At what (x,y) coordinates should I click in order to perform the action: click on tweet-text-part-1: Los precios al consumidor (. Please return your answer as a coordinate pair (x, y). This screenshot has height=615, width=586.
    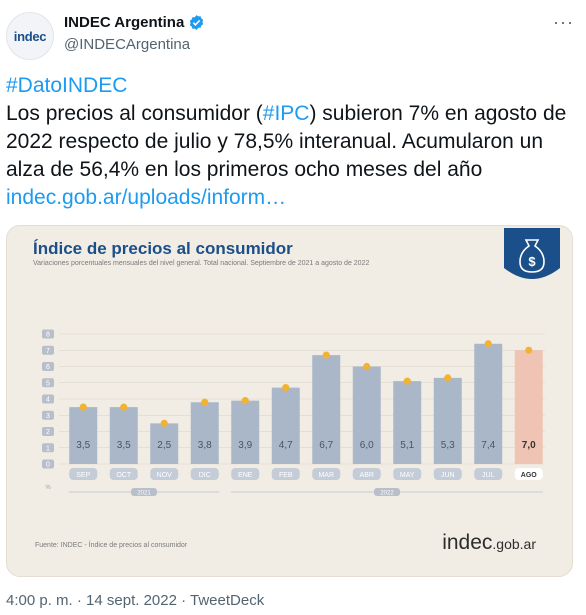
    Looking at the image, I should click on (134, 113).